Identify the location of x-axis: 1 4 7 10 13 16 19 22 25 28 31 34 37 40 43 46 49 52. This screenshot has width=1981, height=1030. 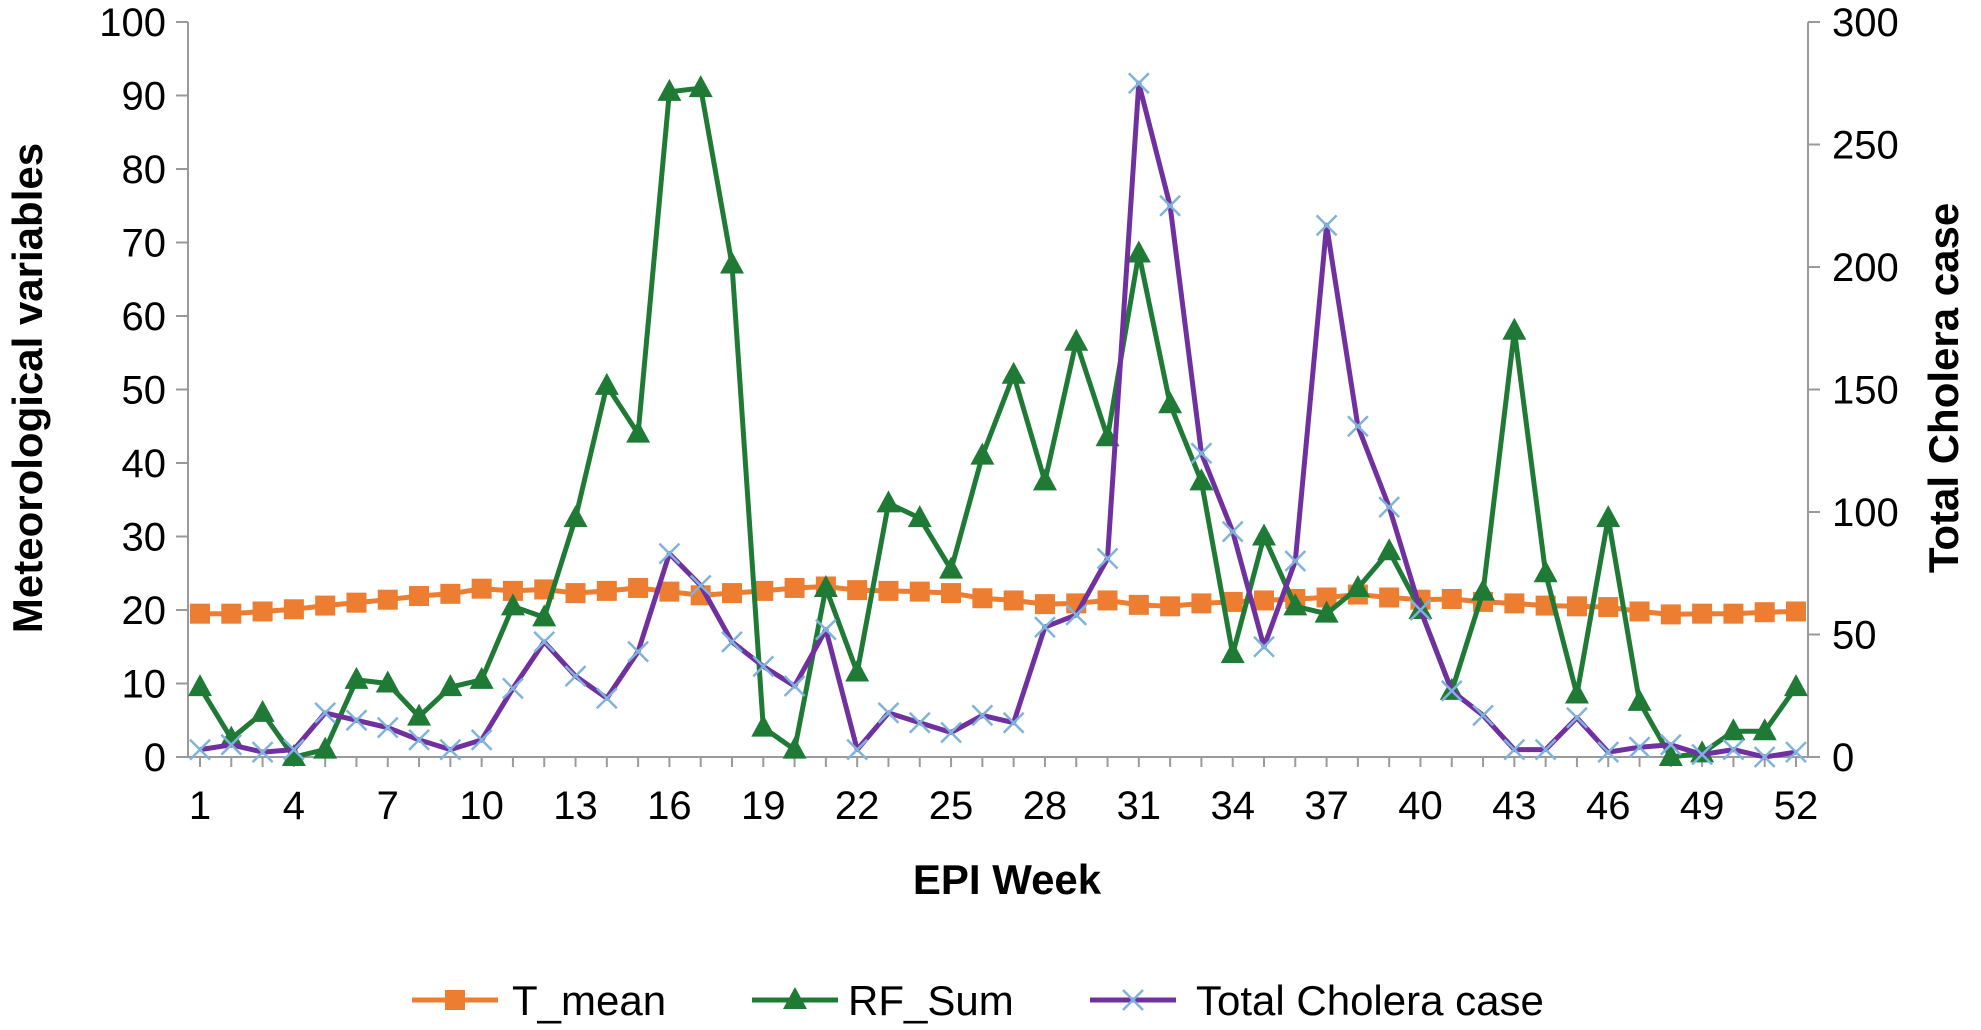
(1003, 792).